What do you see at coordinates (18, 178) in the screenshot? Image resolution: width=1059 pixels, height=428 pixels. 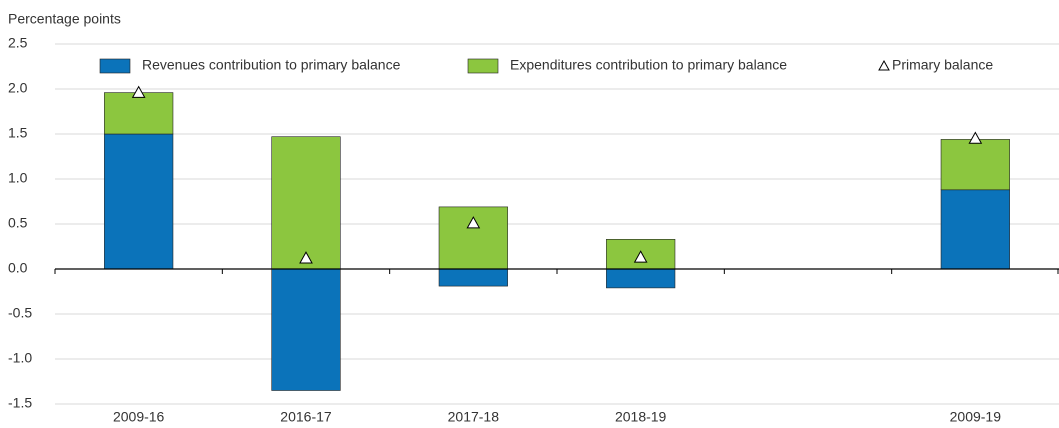 I see `y-tick-label: 1.0` at bounding box center [18, 178].